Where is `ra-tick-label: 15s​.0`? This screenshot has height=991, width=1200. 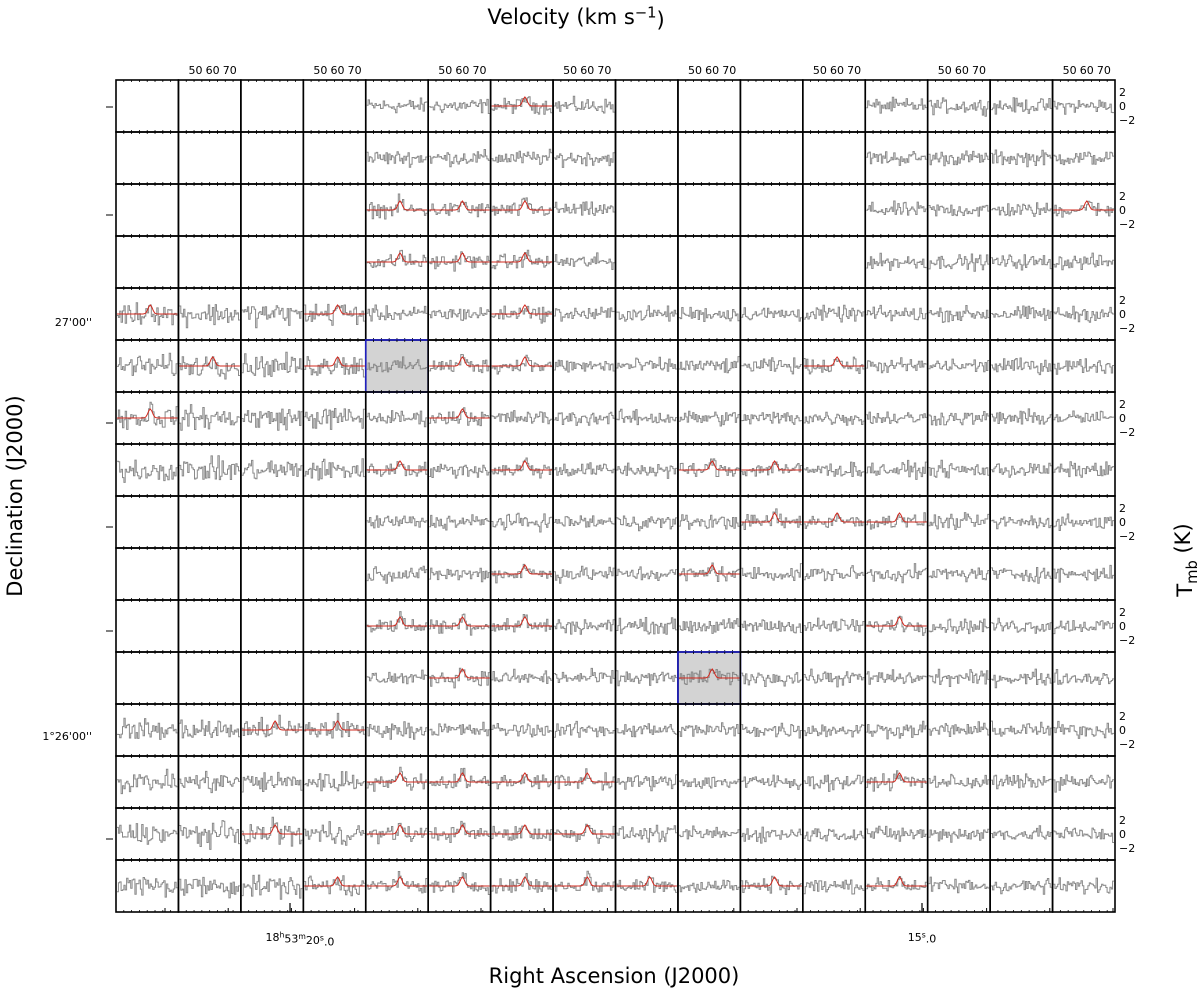 ra-tick-label: 15s​.0 is located at coordinates (922, 938).